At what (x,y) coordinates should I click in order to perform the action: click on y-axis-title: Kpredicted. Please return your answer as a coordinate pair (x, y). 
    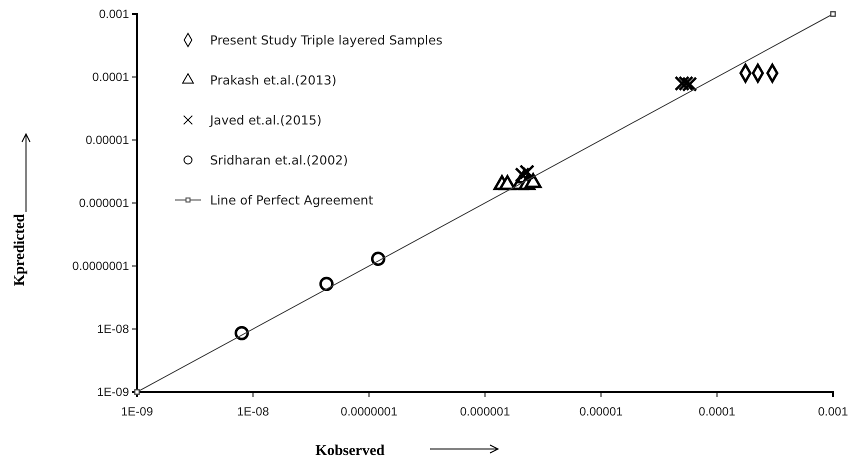
    Looking at the image, I should click on (20, 249).